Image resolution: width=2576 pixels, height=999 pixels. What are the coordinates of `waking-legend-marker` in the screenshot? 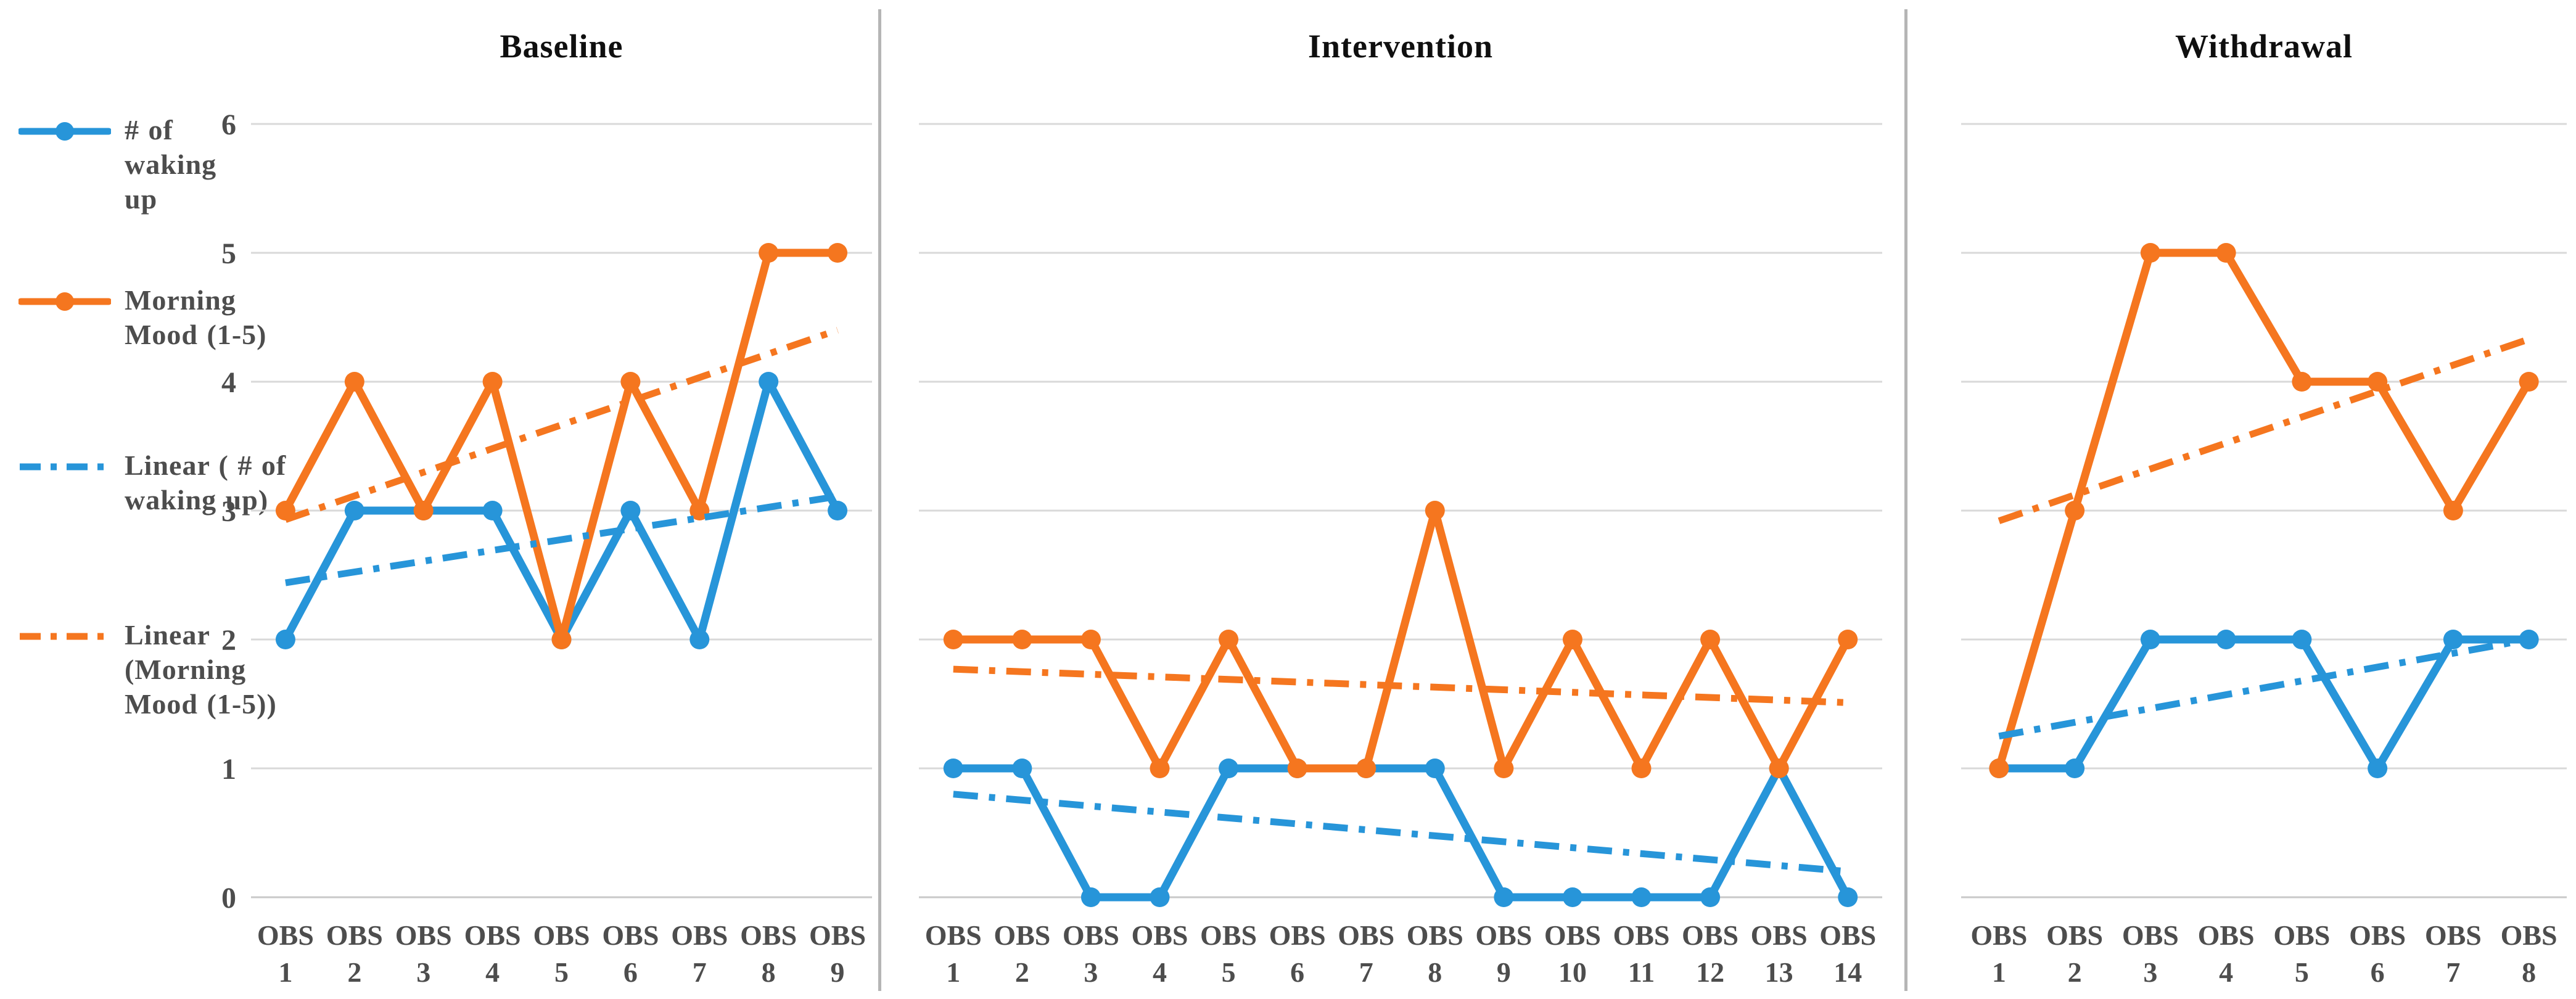 It's located at (65, 132).